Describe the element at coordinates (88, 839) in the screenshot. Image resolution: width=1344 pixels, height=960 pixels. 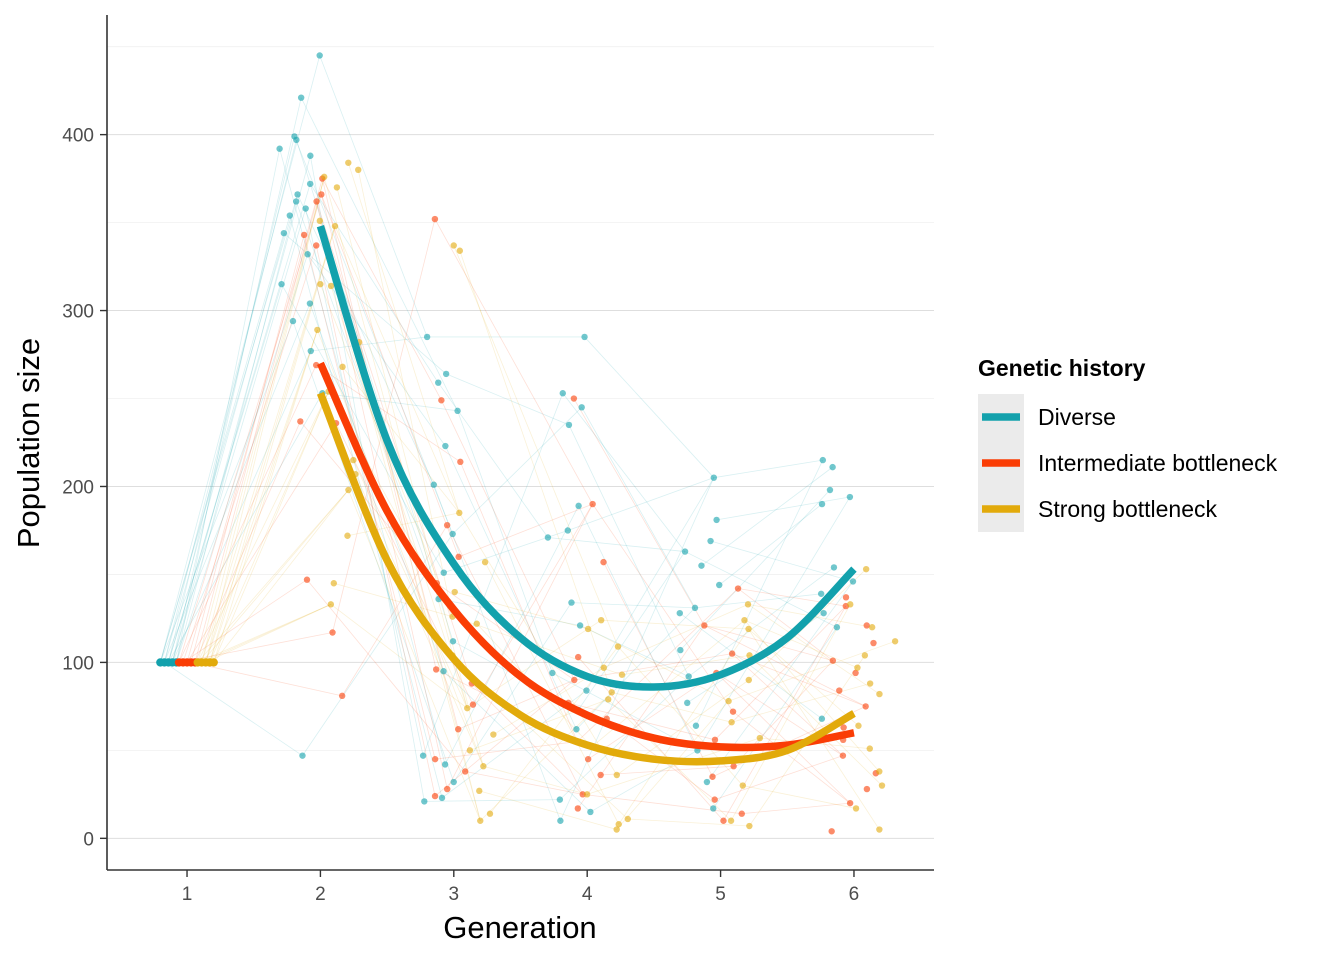
I see `y-tick-label: 0` at that location.